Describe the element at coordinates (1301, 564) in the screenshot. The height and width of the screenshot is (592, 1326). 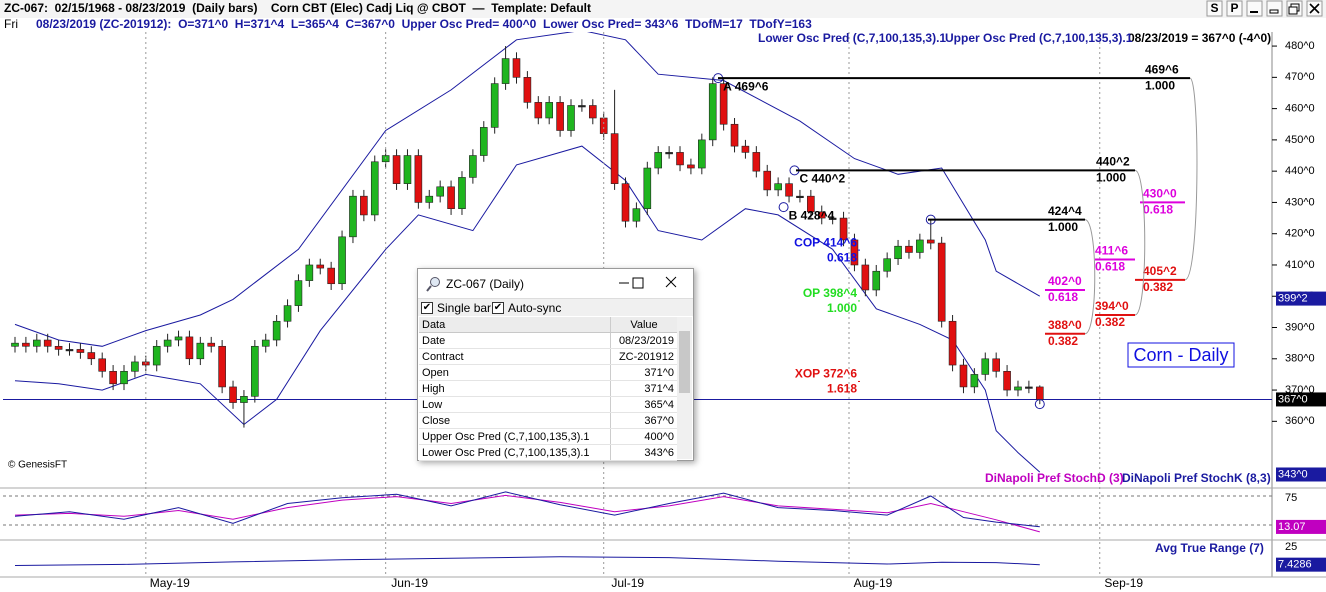
I see `value-tag` at that location.